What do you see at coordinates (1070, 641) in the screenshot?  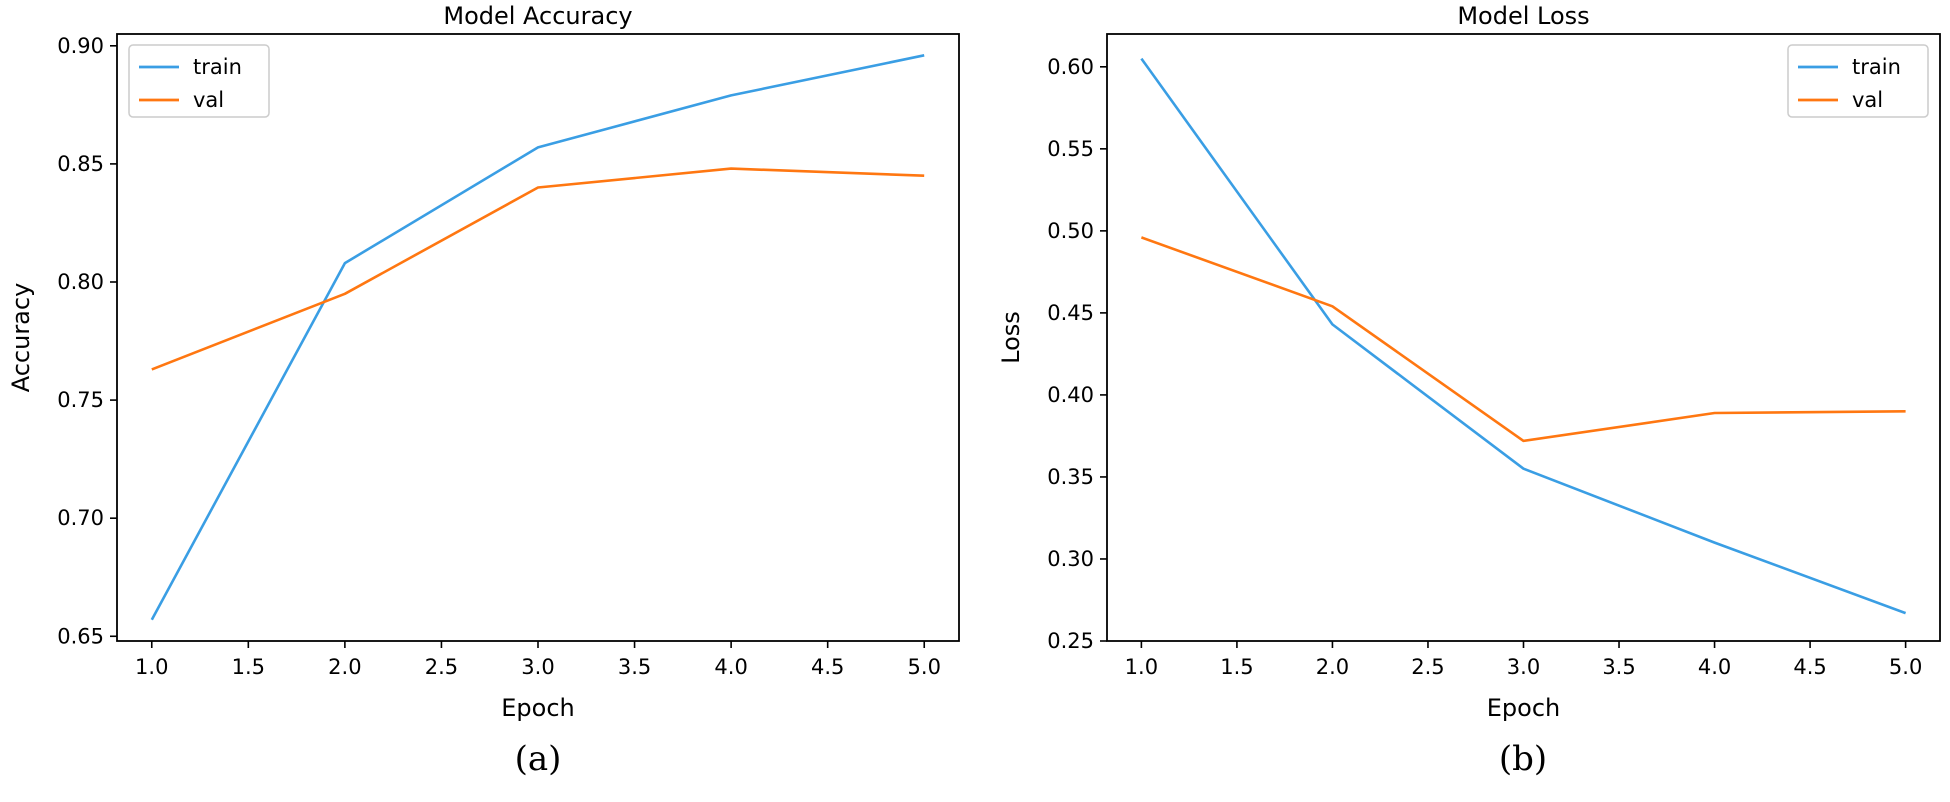 I see `y-tick-label: 0.25` at bounding box center [1070, 641].